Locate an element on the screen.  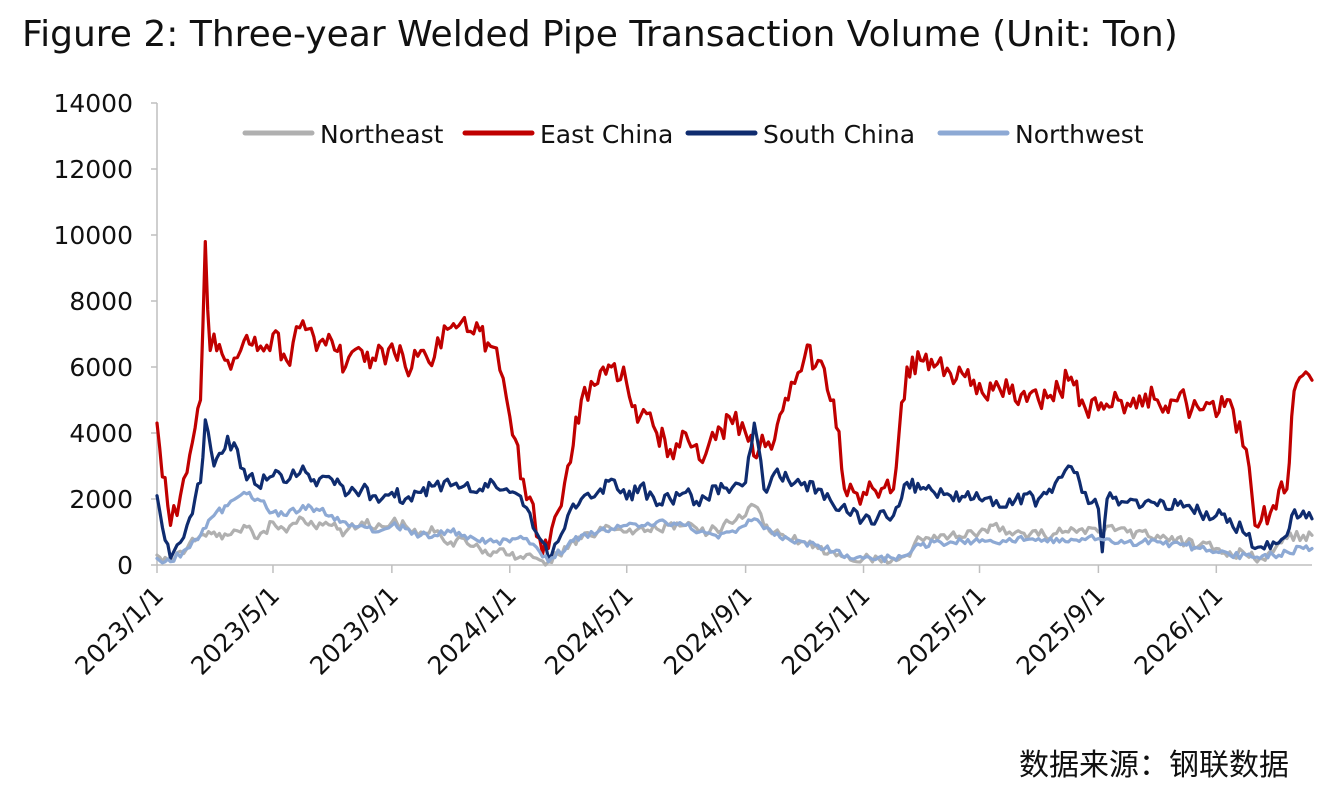
y-tick-label: 6000 is located at coordinates (101, 367).